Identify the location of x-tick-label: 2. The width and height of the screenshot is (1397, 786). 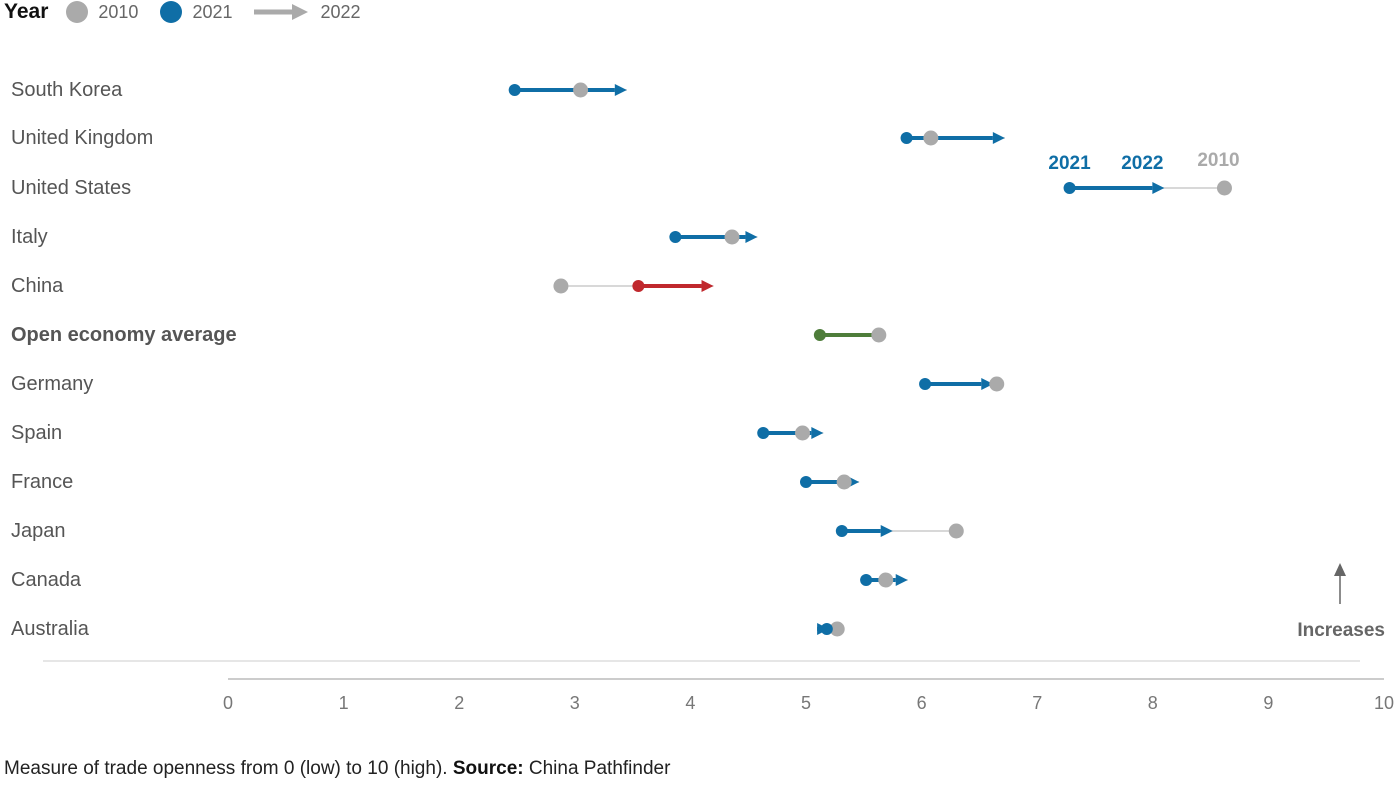
(459, 703).